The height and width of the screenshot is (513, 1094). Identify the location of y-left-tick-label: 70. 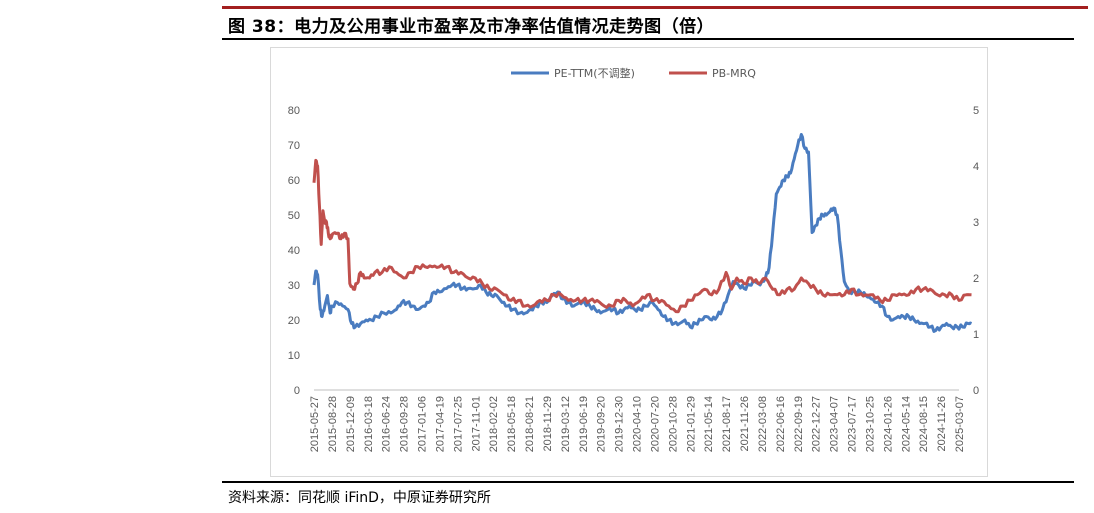
(294, 146).